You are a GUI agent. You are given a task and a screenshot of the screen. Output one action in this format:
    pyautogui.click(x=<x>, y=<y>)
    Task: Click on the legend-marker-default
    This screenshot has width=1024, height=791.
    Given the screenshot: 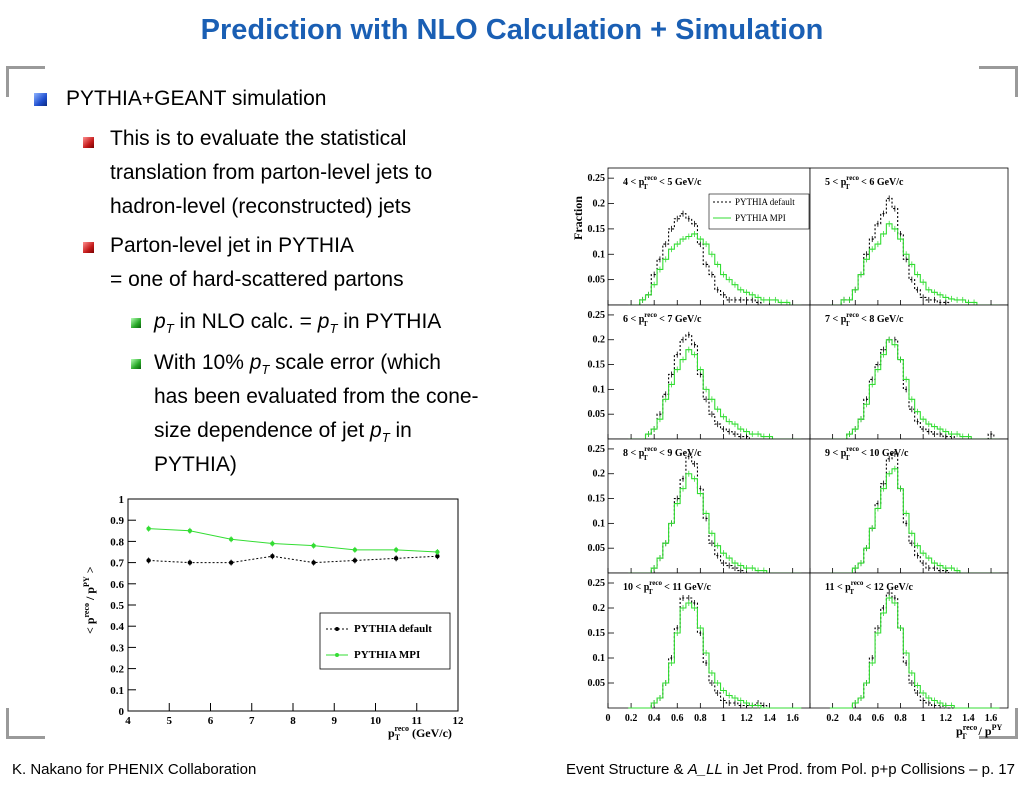 What is the action you would take?
    pyautogui.click(x=337, y=629)
    